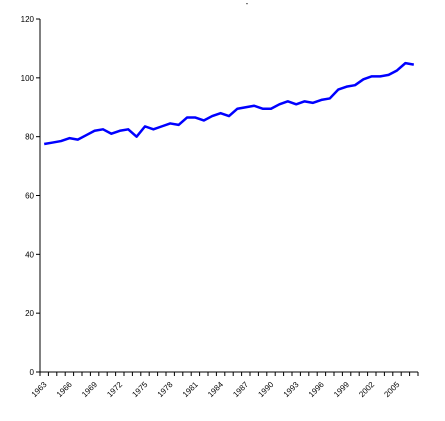 The image size is (445, 421). I want to click on x-tick-label: 1969, so click(89, 389).